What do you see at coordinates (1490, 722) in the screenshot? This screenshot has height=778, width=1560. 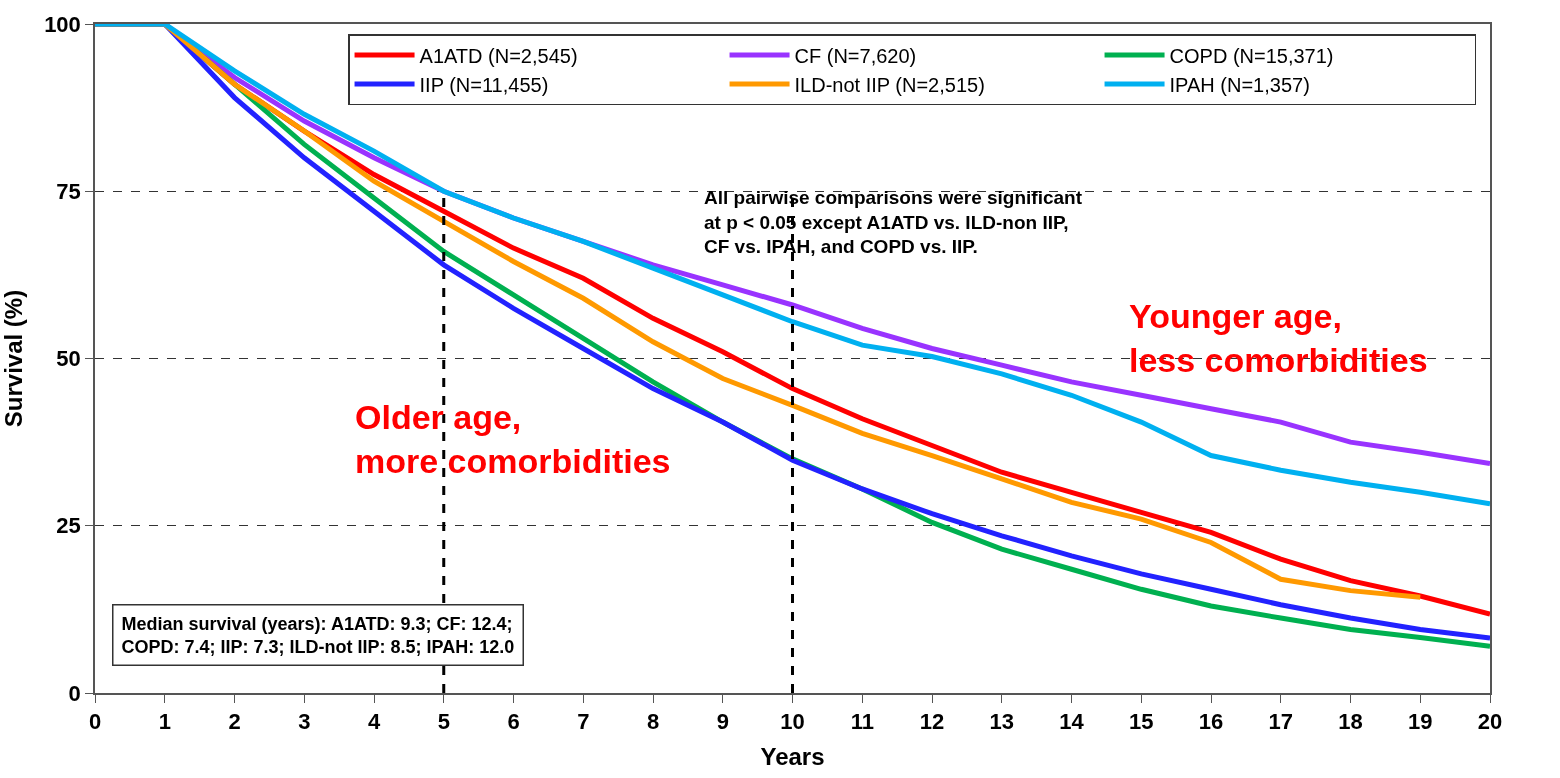 I see `x-tick-label: 20` at bounding box center [1490, 722].